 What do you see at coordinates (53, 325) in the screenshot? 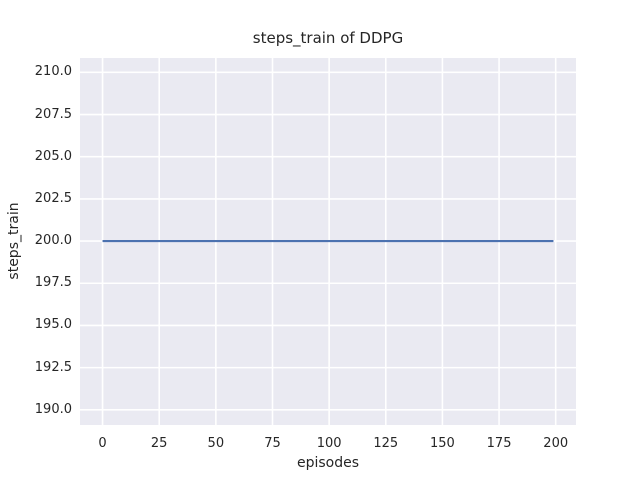
I see `y-tick-label: 195.0` at bounding box center [53, 325].